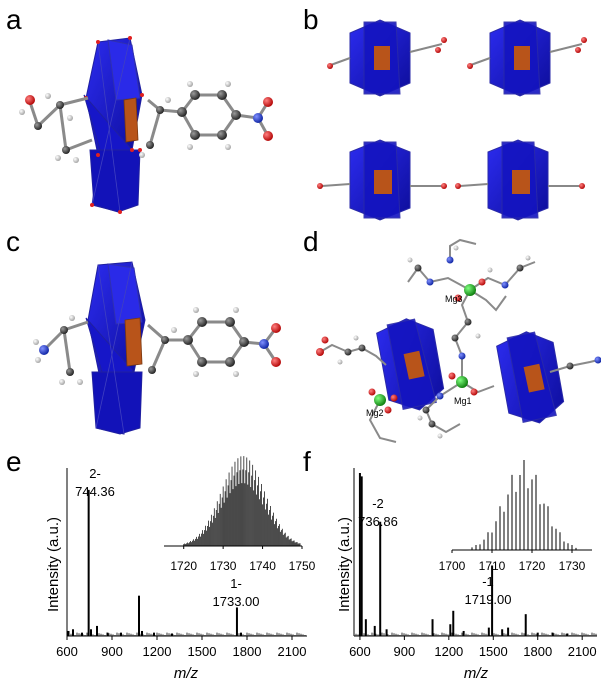  What do you see at coordinates (67, 651) in the screenshot?
I see `chart-e-xtick-label: 600` at bounding box center [67, 651].